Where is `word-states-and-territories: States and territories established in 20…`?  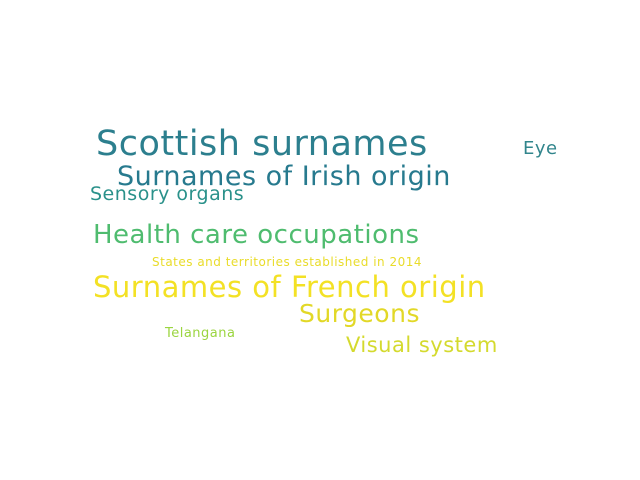
word-states-and-territories: States and territories established in 20… is located at coordinates (287, 262).